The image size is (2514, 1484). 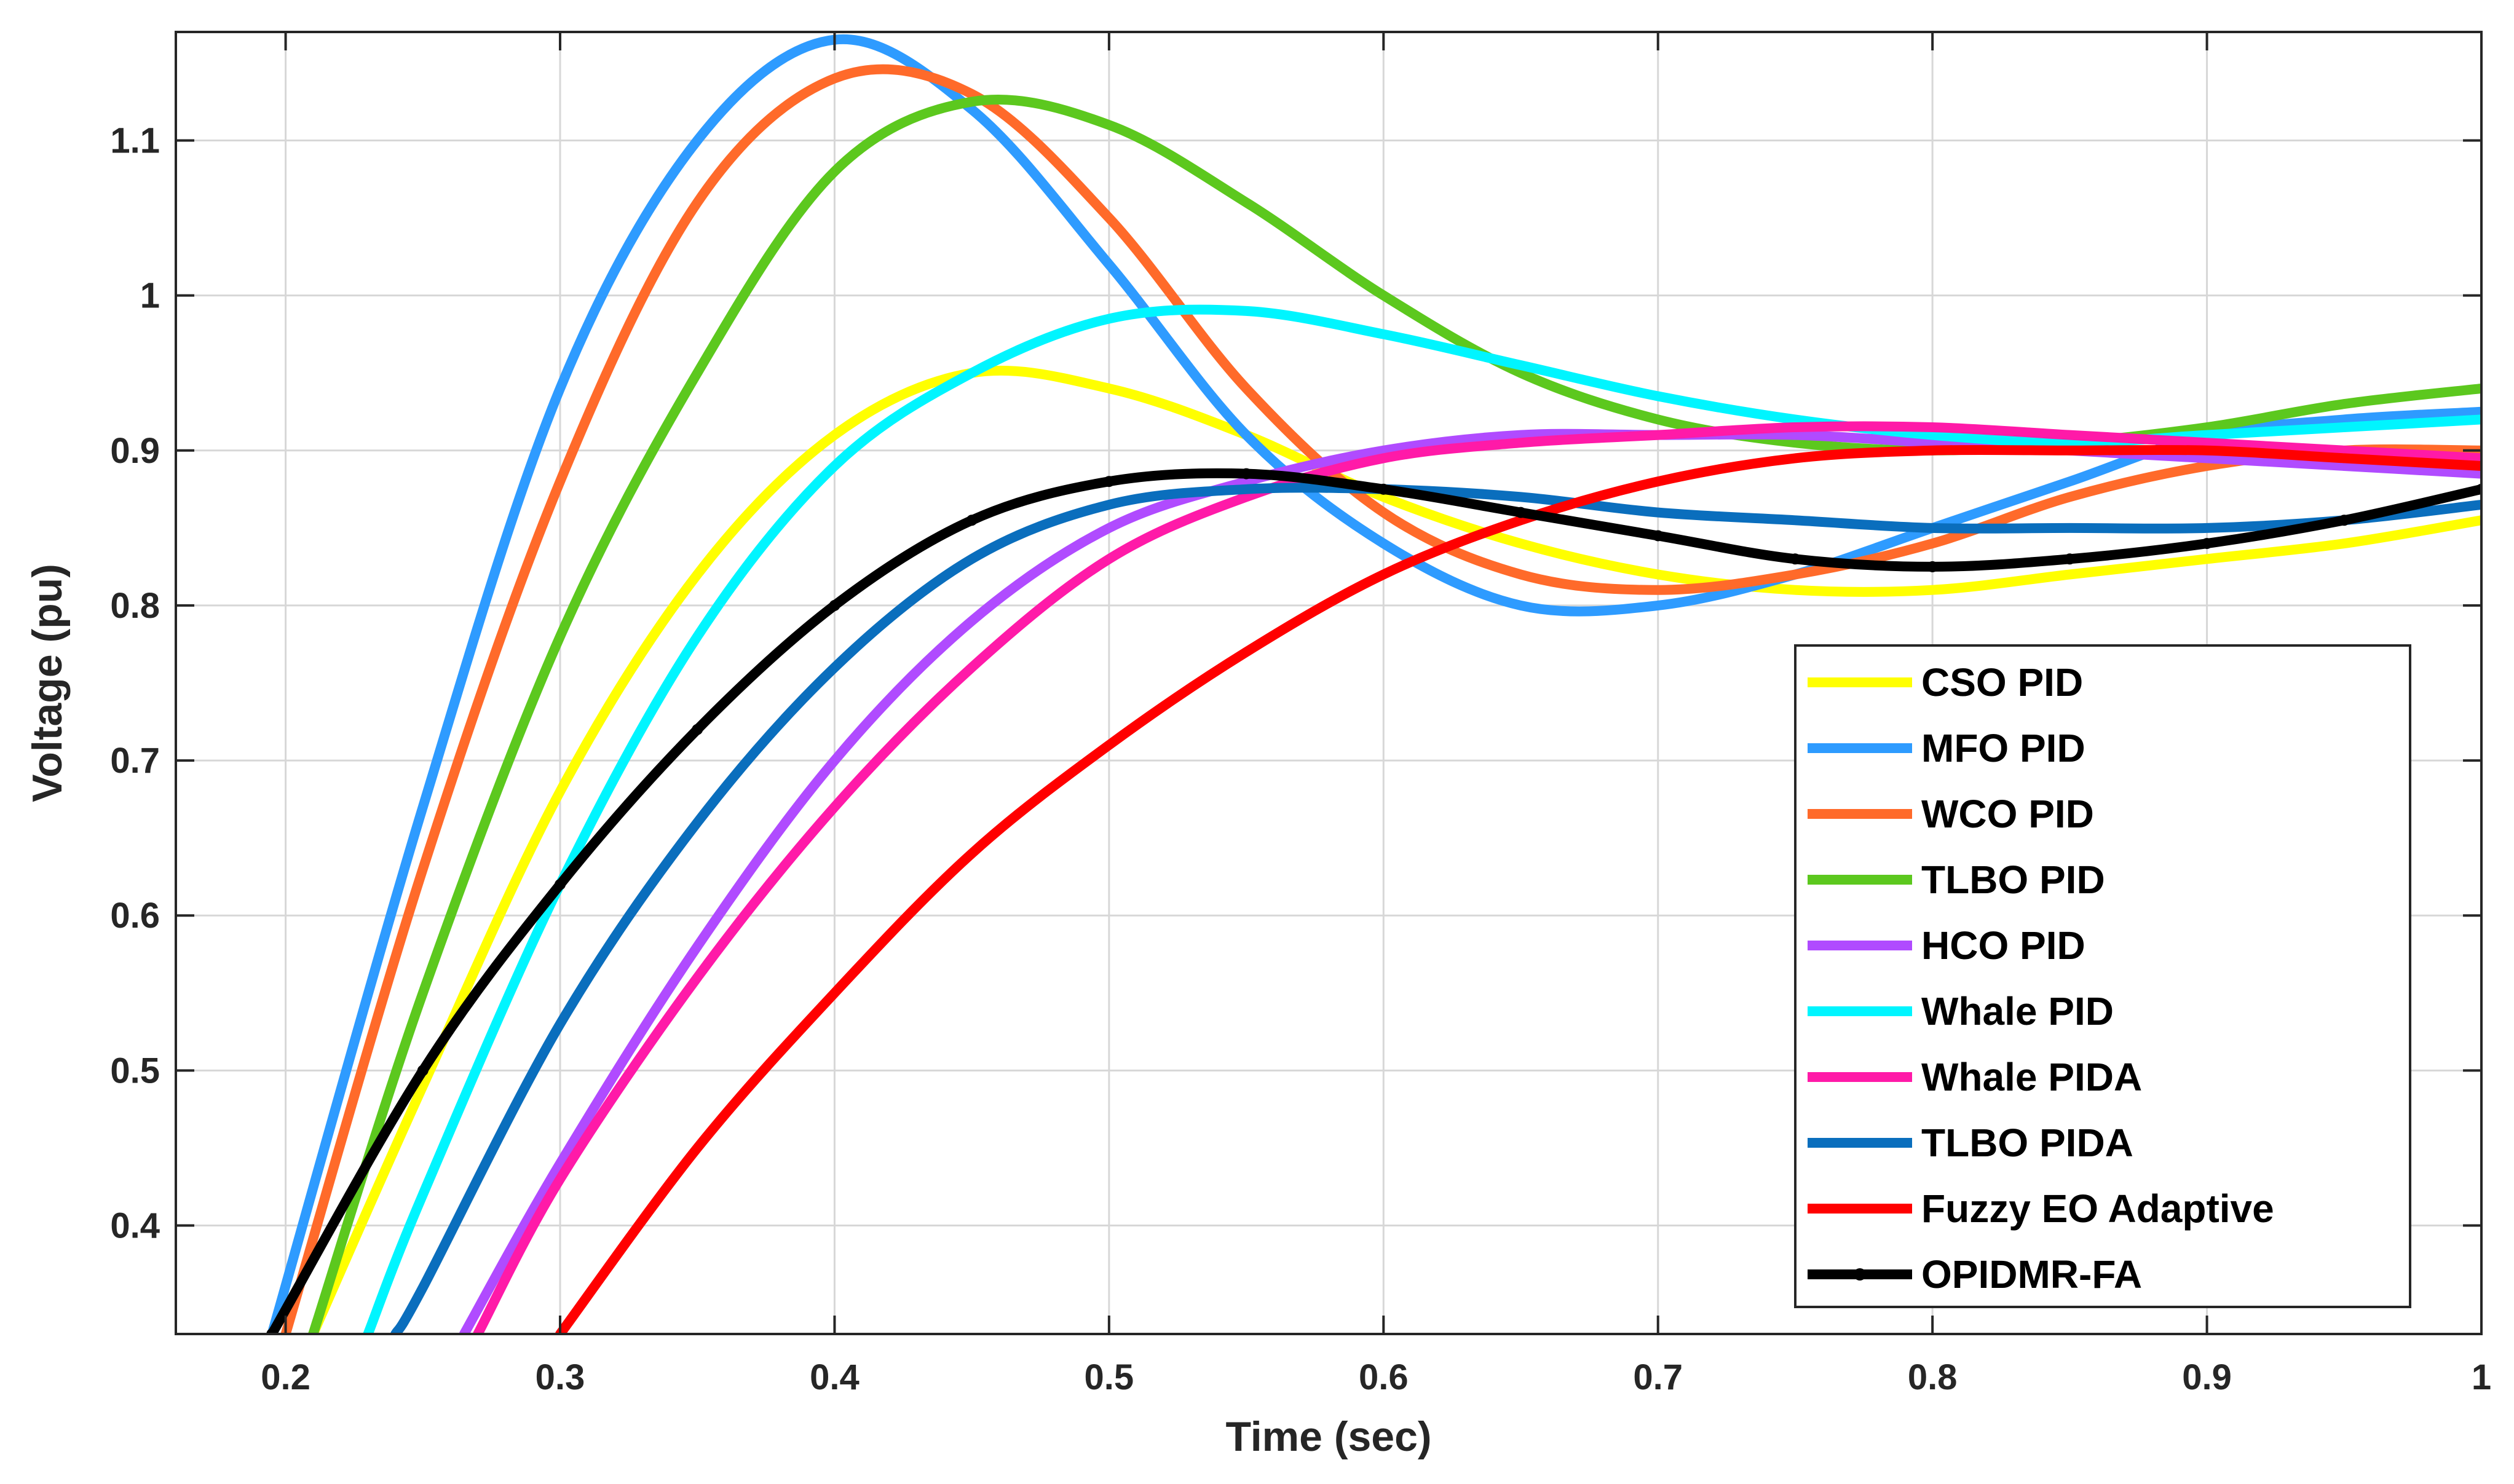 What do you see at coordinates (1110, 1377) in the screenshot?
I see `x-tick-label: 0.5` at bounding box center [1110, 1377].